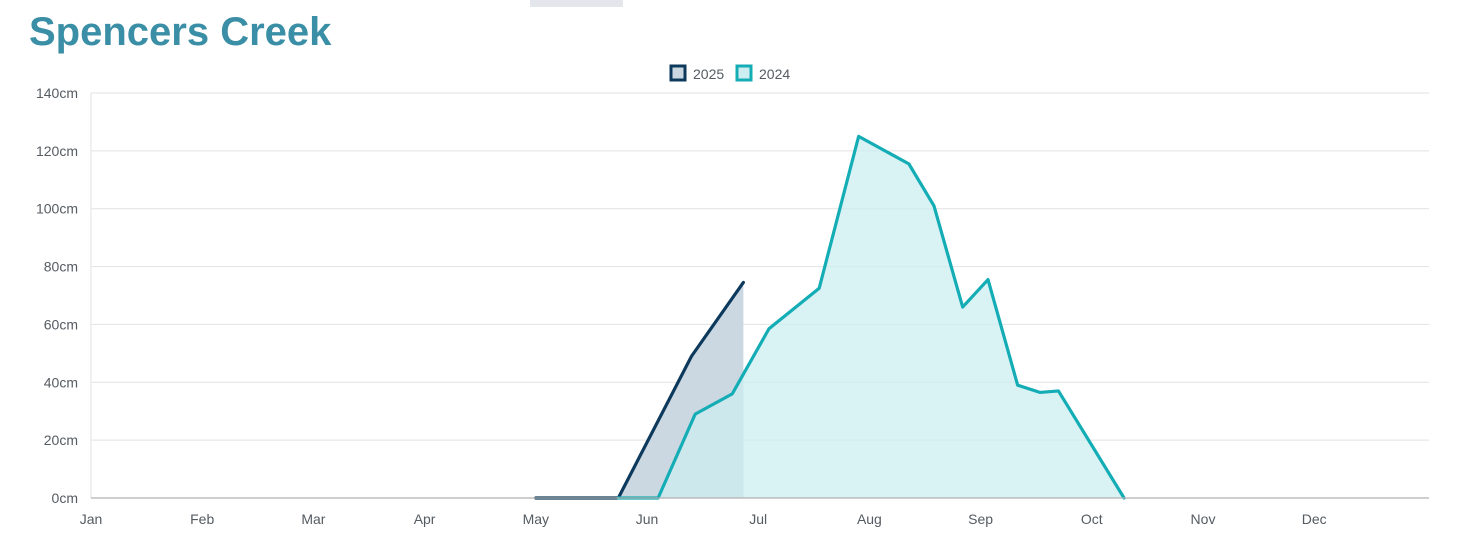  Describe the element at coordinates (57, 209) in the screenshot. I see `y-tick-label: 100cm` at that location.